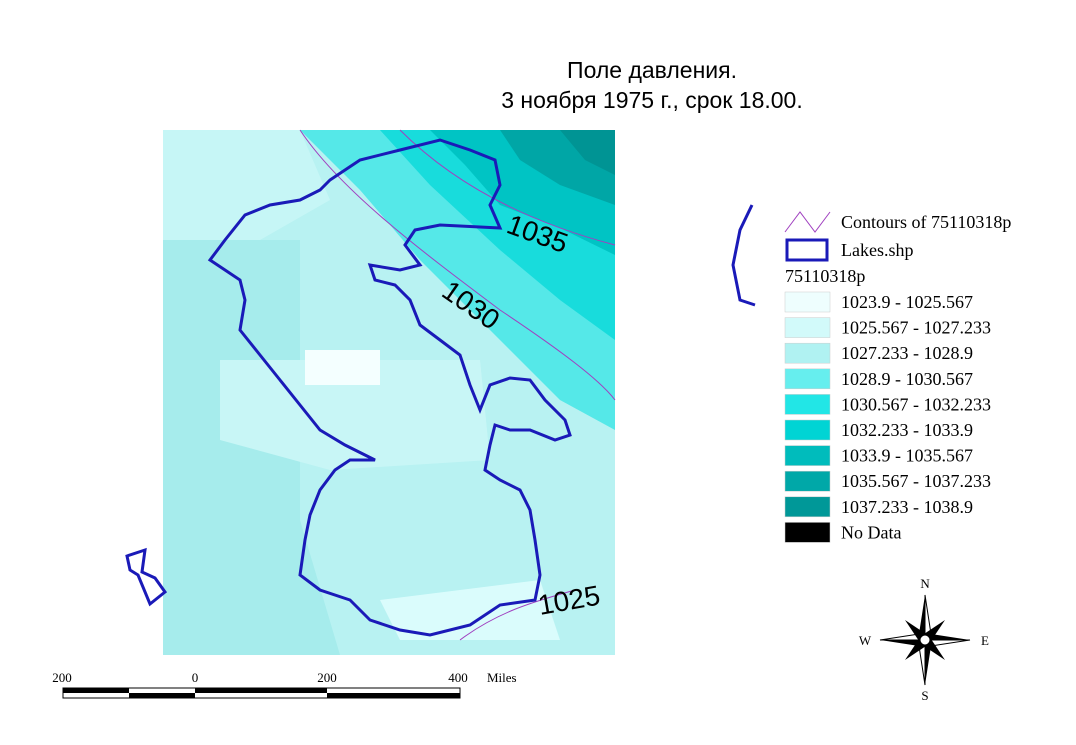  What do you see at coordinates (458, 677) in the screenshot?
I see `scale-label: 400` at bounding box center [458, 677].